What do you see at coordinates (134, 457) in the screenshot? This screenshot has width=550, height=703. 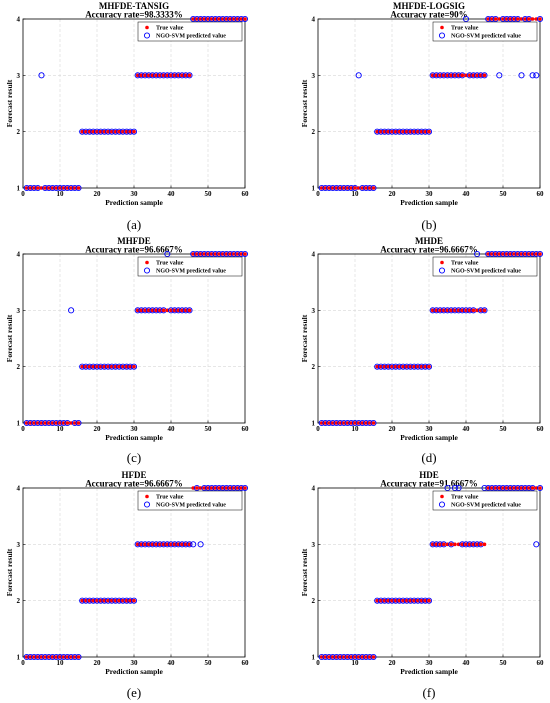 I see `panel-caption: (c)` at bounding box center [134, 457].